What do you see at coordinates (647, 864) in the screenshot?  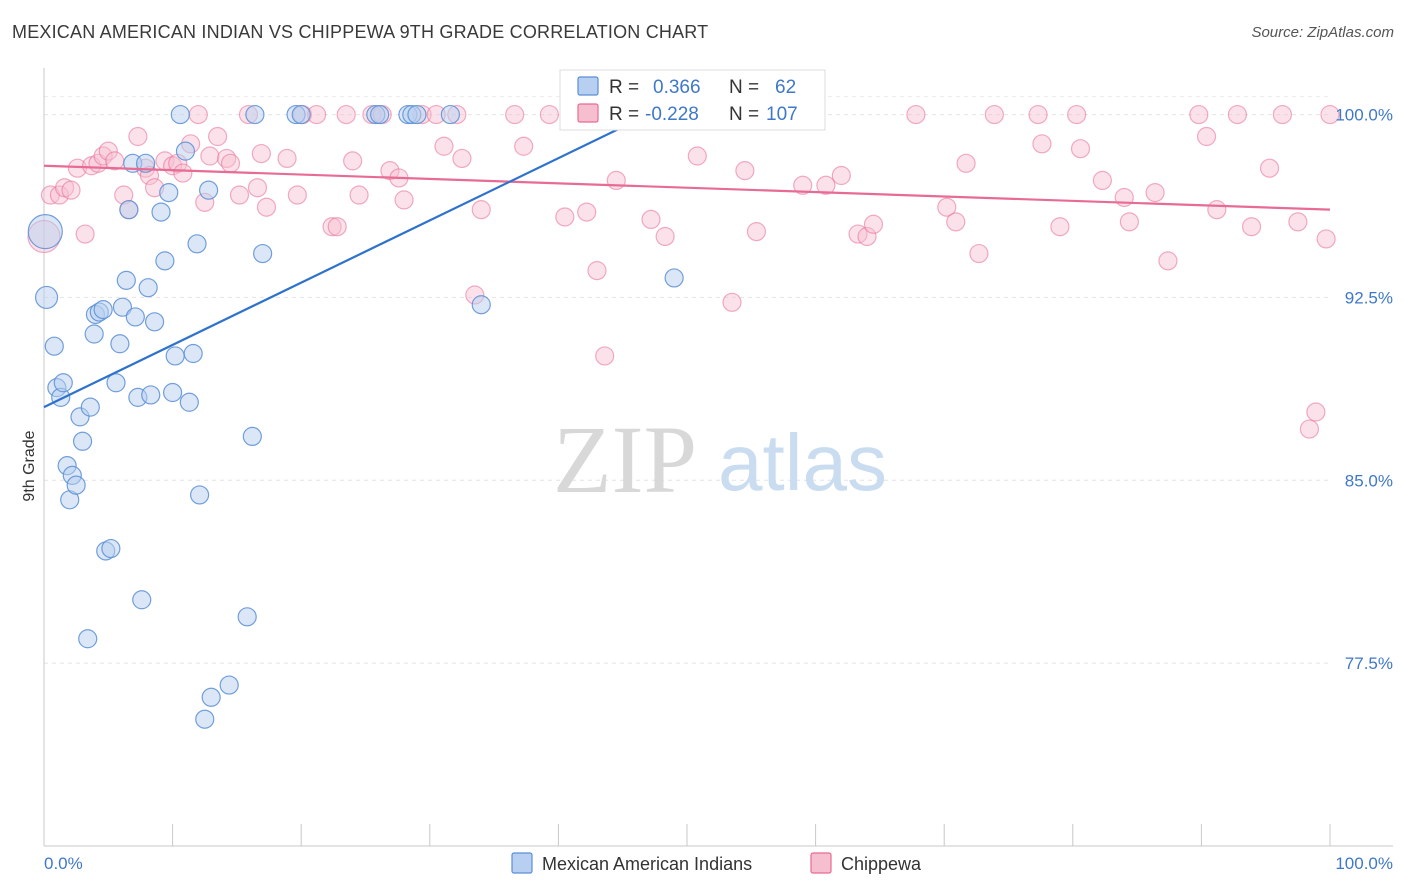 I see `legend-label-mexican-american-indians: Mexican American Indians` at bounding box center [647, 864].